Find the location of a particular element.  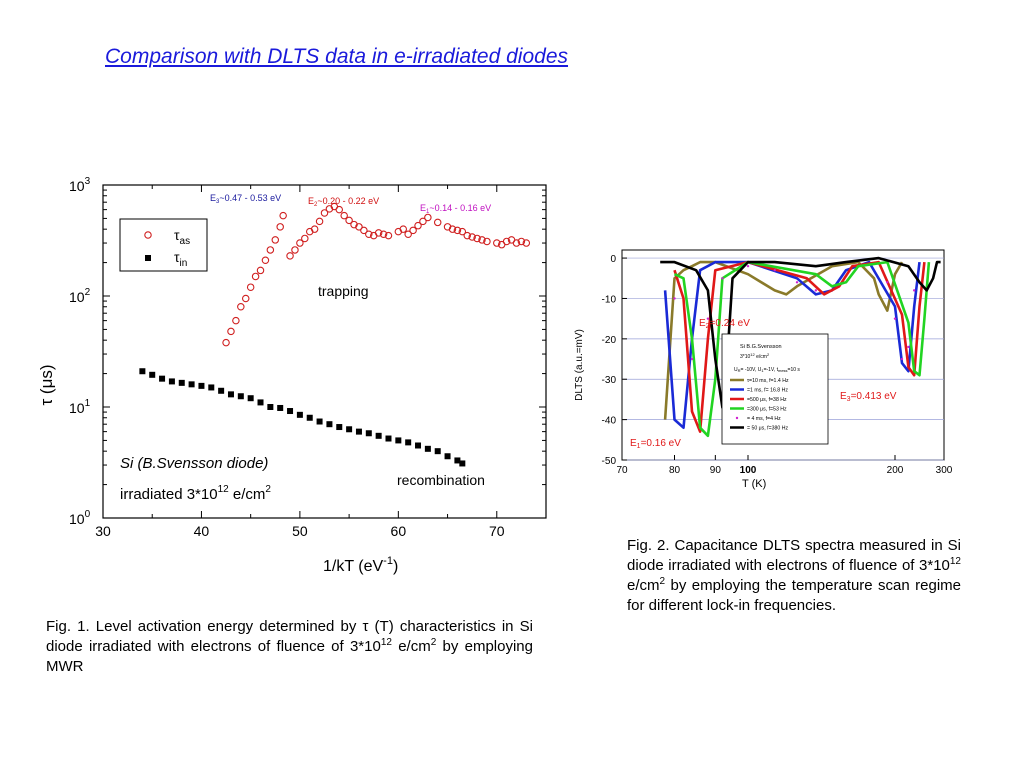

annotation-sample: Si (B.Svensson diode) is located at coordinates (194, 463).